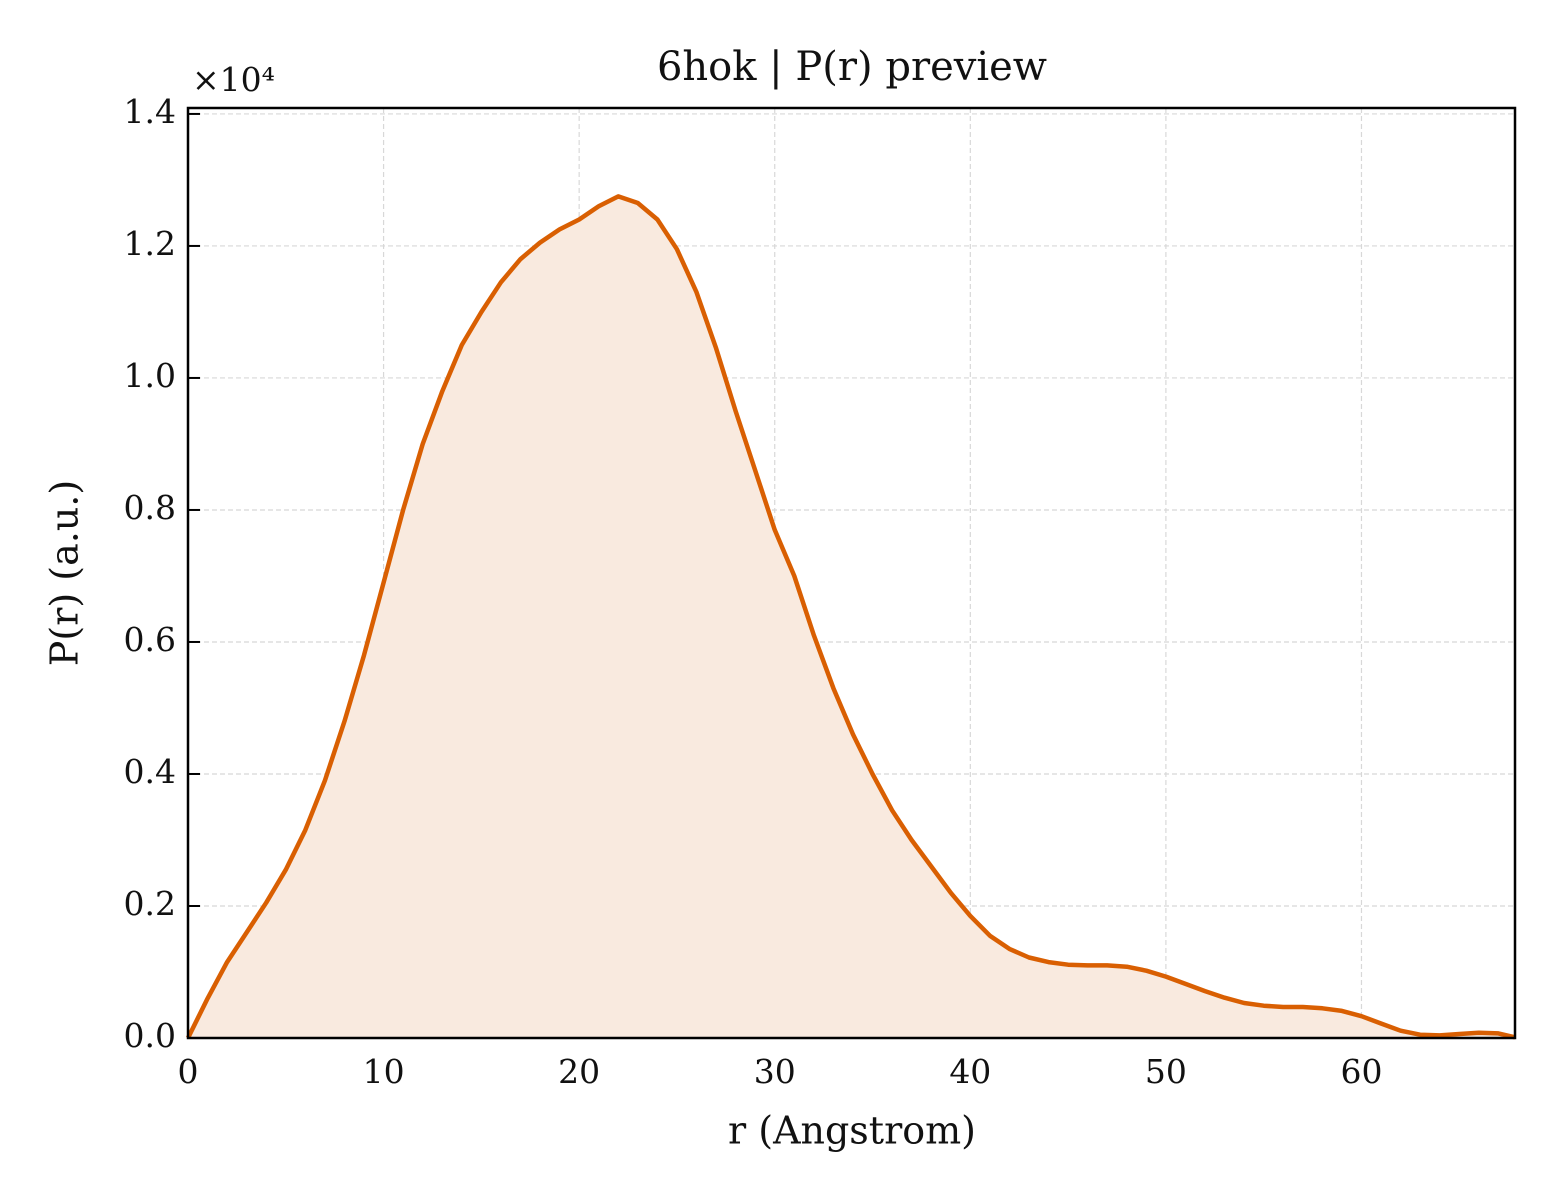  Describe the element at coordinates (1361, 1071) in the screenshot. I see `x-tick-label: 60` at that location.